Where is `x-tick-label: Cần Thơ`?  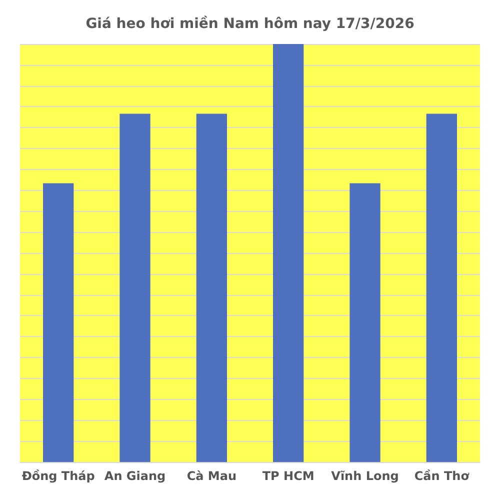
x-tick-label: Cần Thơ is located at coordinates (442, 476).